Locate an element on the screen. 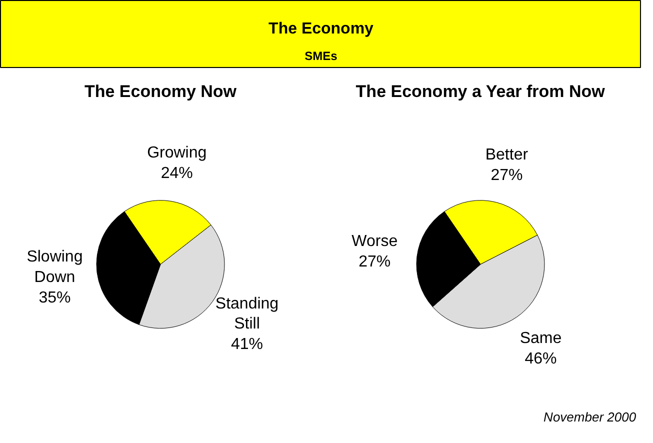  text: SMEs is located at coordinates (321, 55).